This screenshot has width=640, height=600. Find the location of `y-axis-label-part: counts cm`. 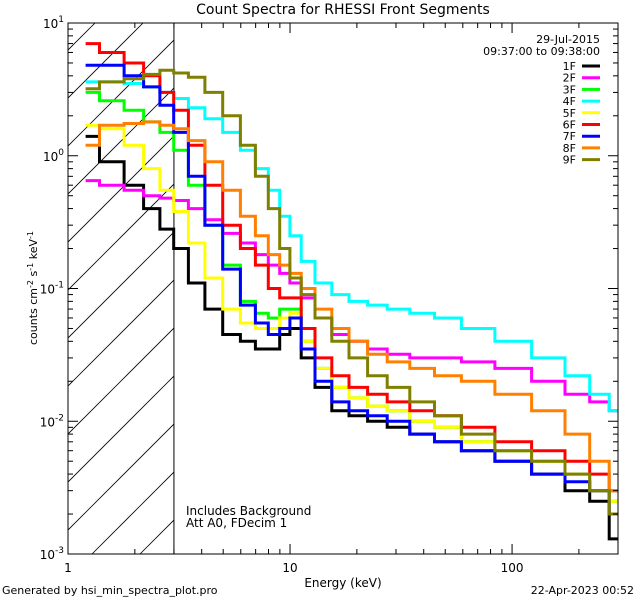

y-axis-label-part: counts cm is located at coordinates (33, 316).